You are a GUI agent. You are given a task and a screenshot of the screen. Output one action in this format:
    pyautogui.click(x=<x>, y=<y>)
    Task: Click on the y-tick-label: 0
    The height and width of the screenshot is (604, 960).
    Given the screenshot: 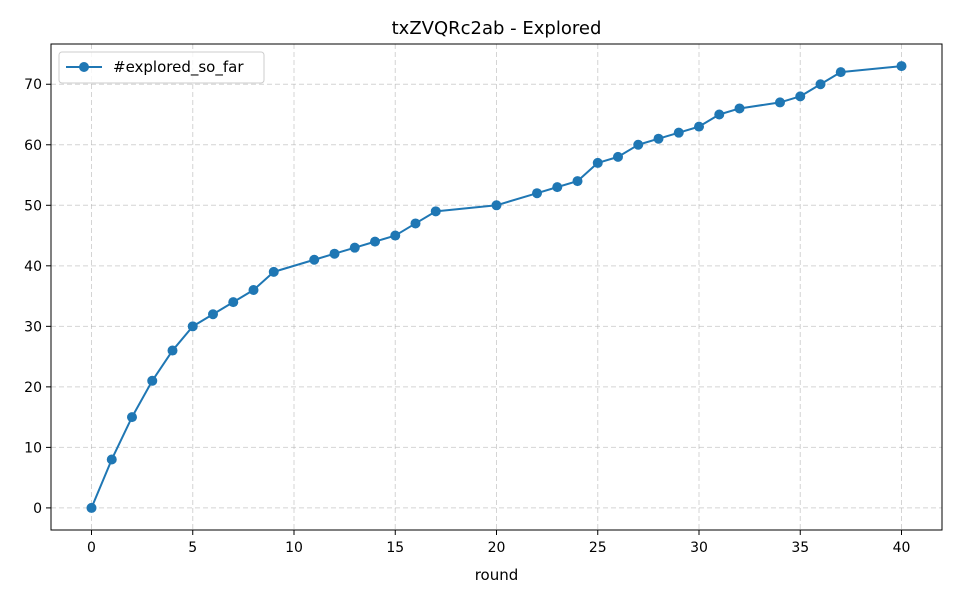 What is the action you would take?
    pyautogui.click(x=37, y=509)
    